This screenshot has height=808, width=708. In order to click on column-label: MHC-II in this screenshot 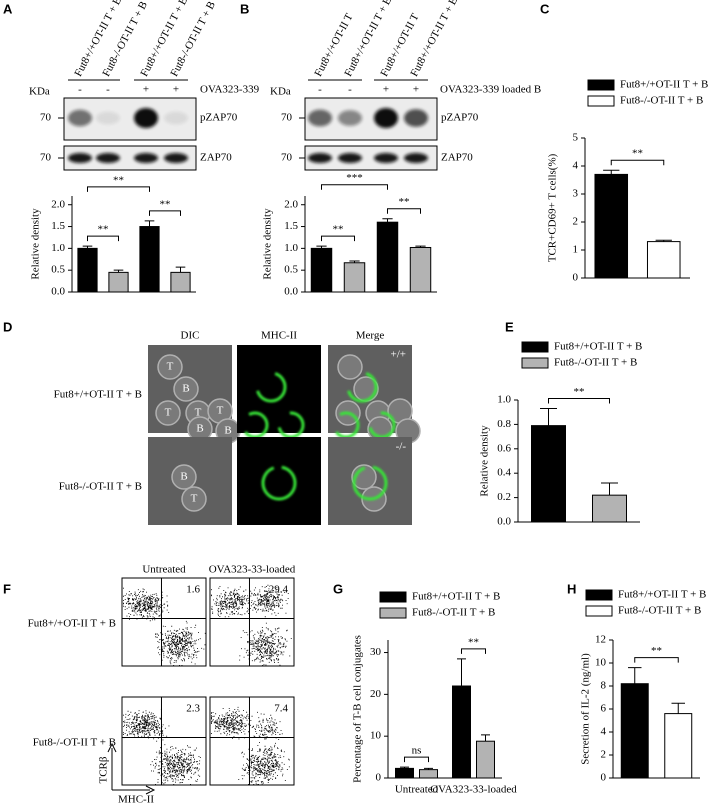, I will do `click(279, 336)`.